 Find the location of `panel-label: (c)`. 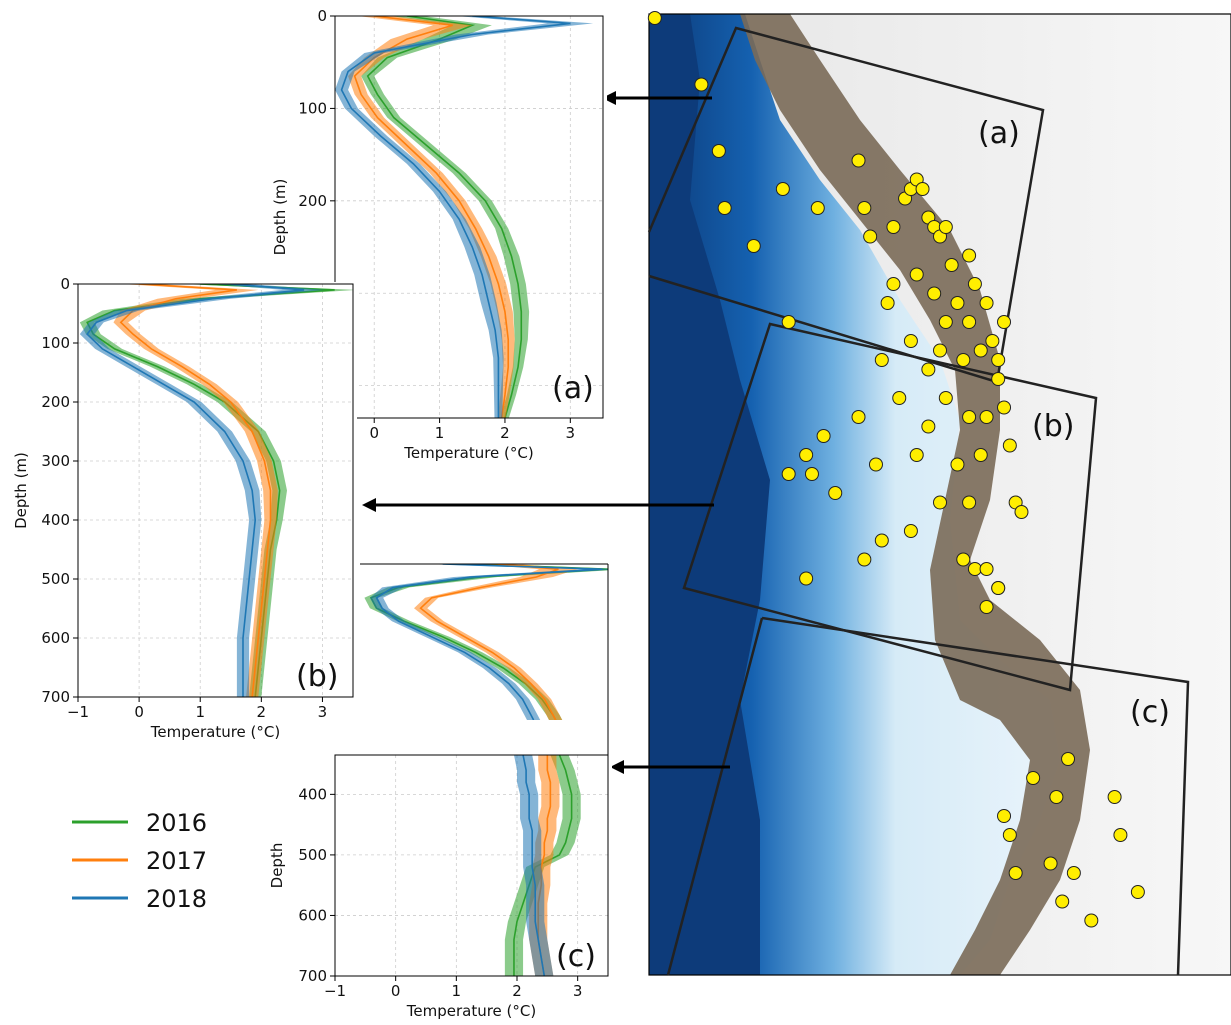

panel-label: (c) is located at coordinates (576, 956).